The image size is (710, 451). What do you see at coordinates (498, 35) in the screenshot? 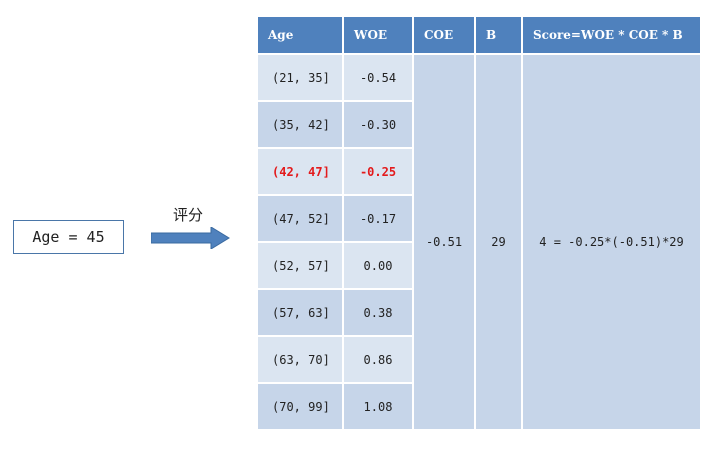
I see `header-b: B` at bounding box center [498, 35].